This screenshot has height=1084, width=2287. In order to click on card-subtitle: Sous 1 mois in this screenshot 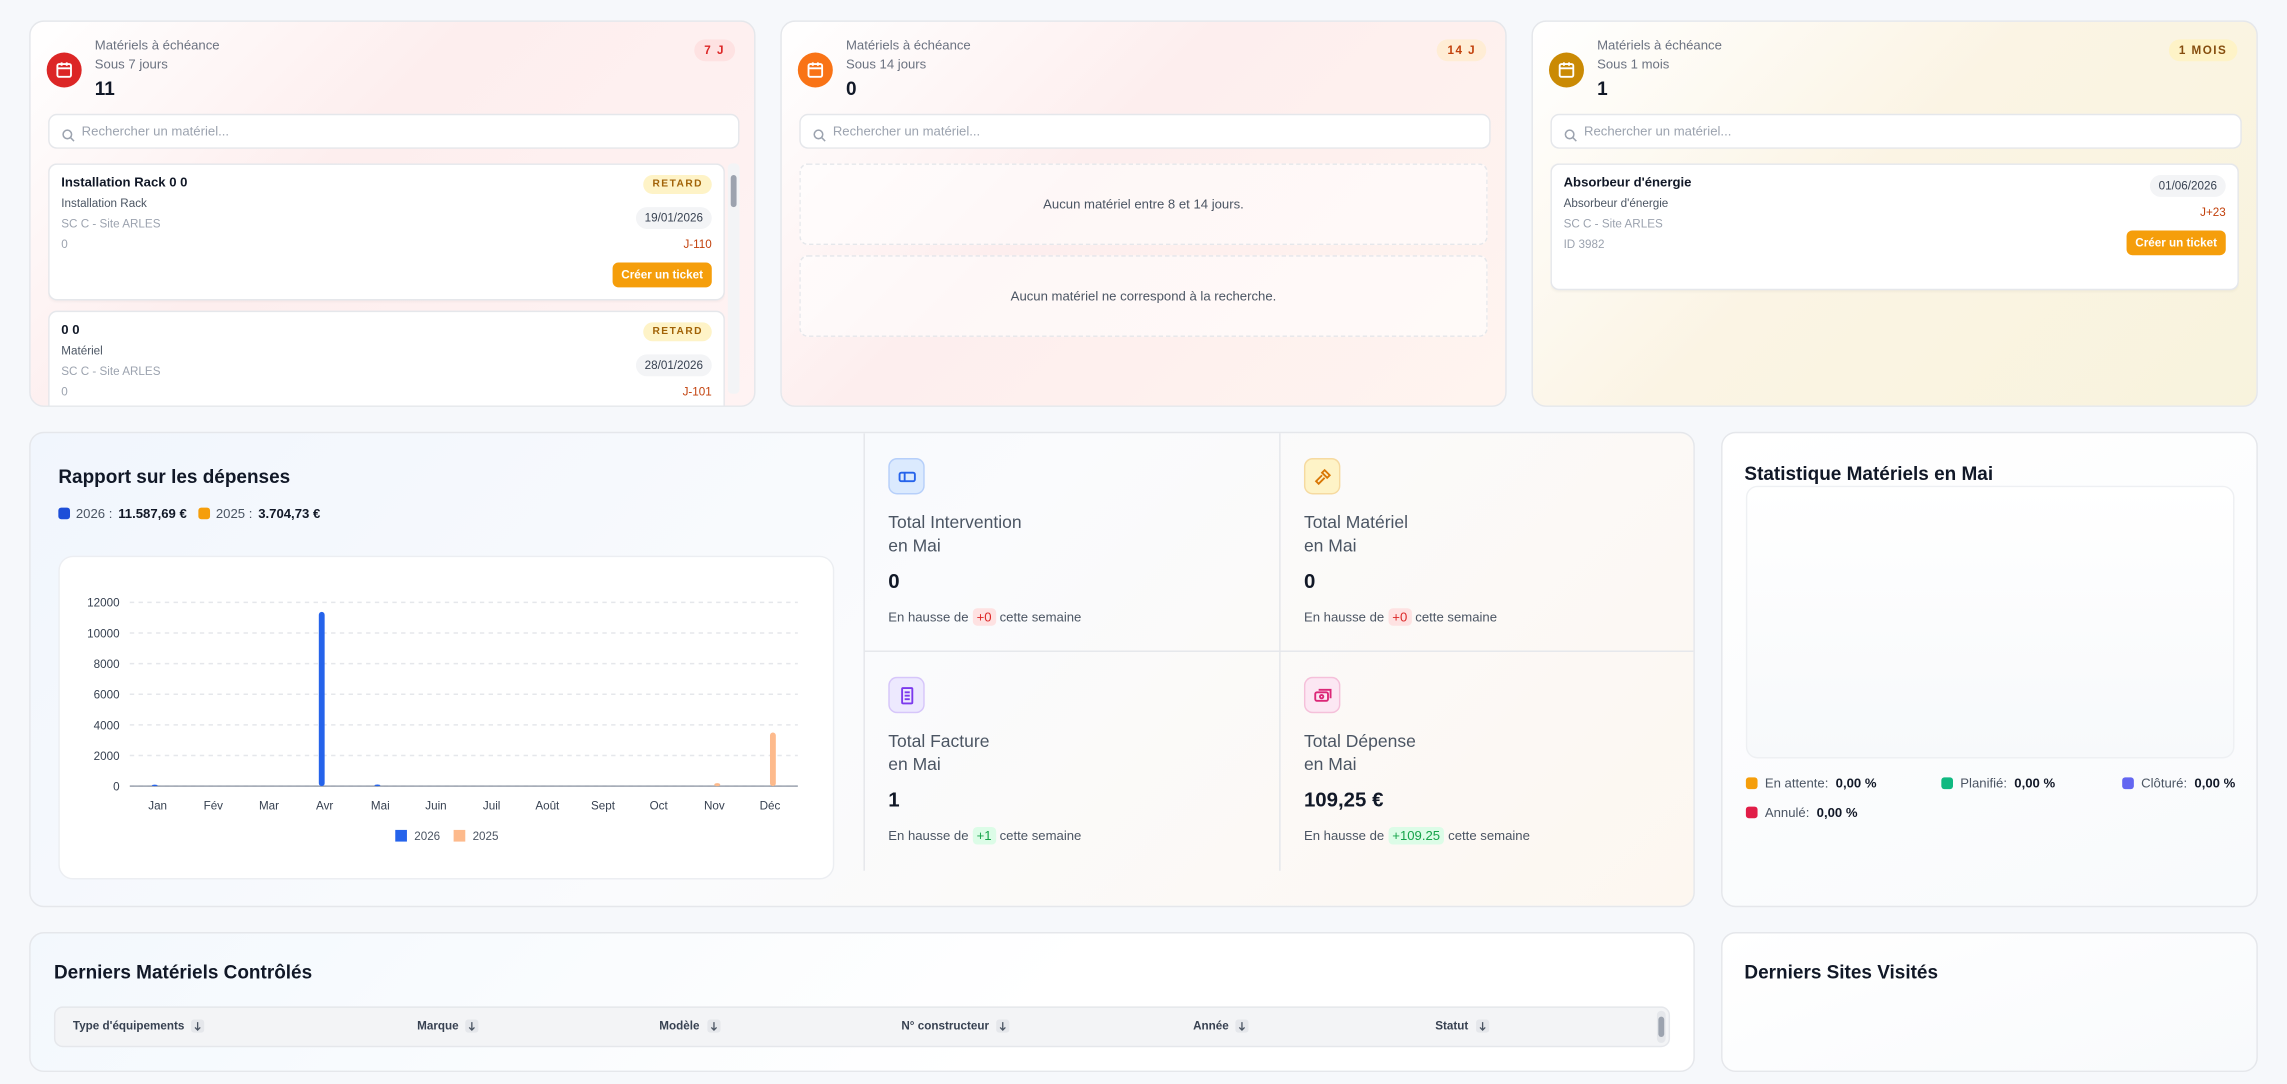, I will do `click(1633, 64)`.